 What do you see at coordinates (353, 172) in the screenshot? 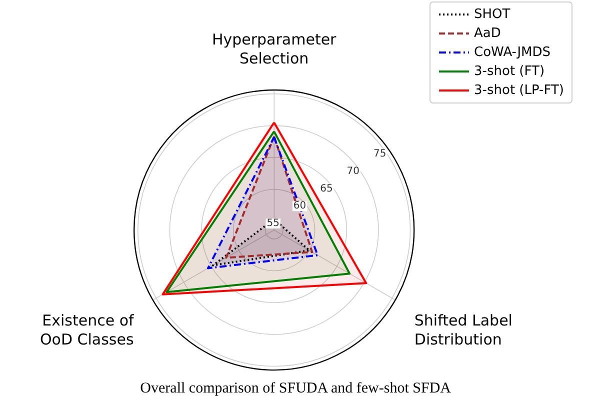
I see `y-tick-label: 70` at bounding box center [353, 172].